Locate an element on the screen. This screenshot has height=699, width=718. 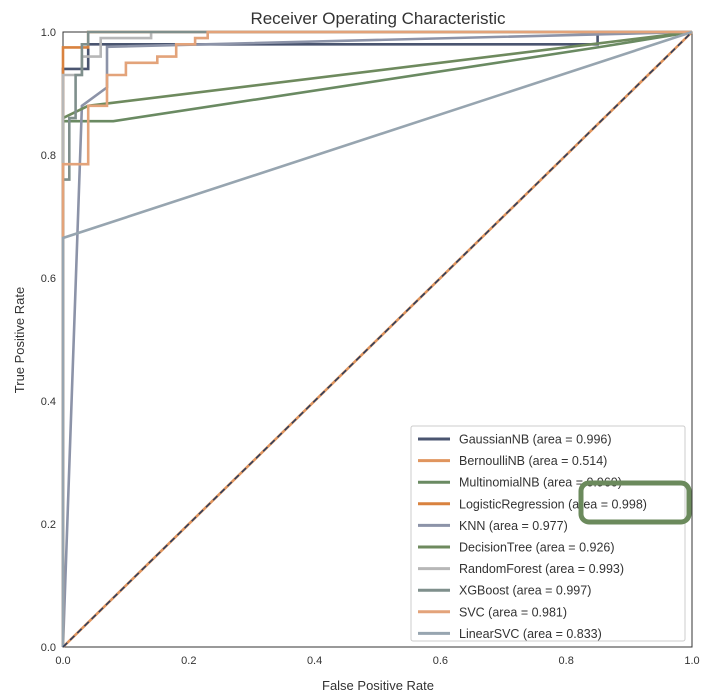
chart-title: Receiver Operating Characteristic is located at coordinates (378, 18).